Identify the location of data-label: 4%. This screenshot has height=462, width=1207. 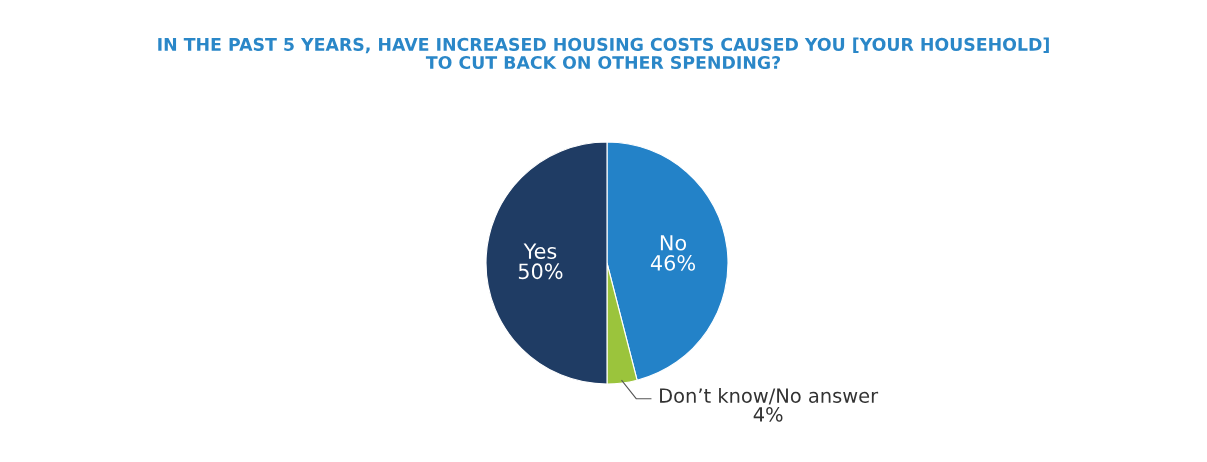
(768, 414).